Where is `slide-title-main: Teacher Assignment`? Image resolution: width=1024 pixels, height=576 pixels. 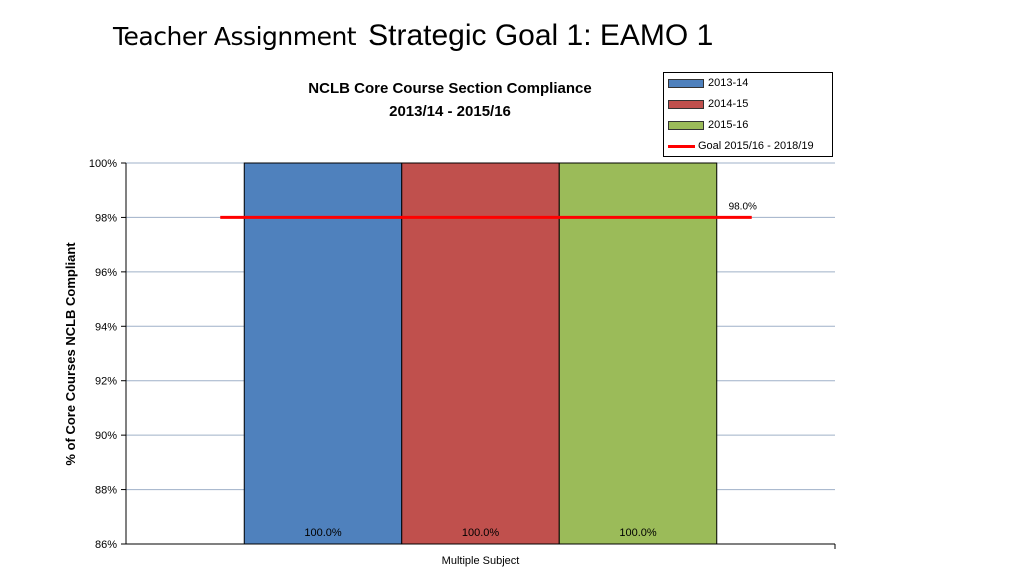
slide-title-main: Teacher Assignment is located at coordinates (235, 36).